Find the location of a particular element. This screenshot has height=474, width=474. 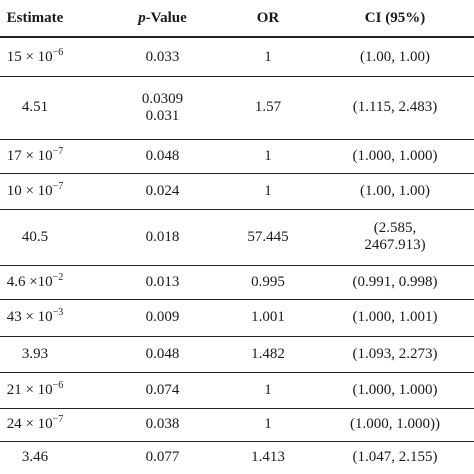

header-estimate: Estimate is located at coordinates (35, 17).